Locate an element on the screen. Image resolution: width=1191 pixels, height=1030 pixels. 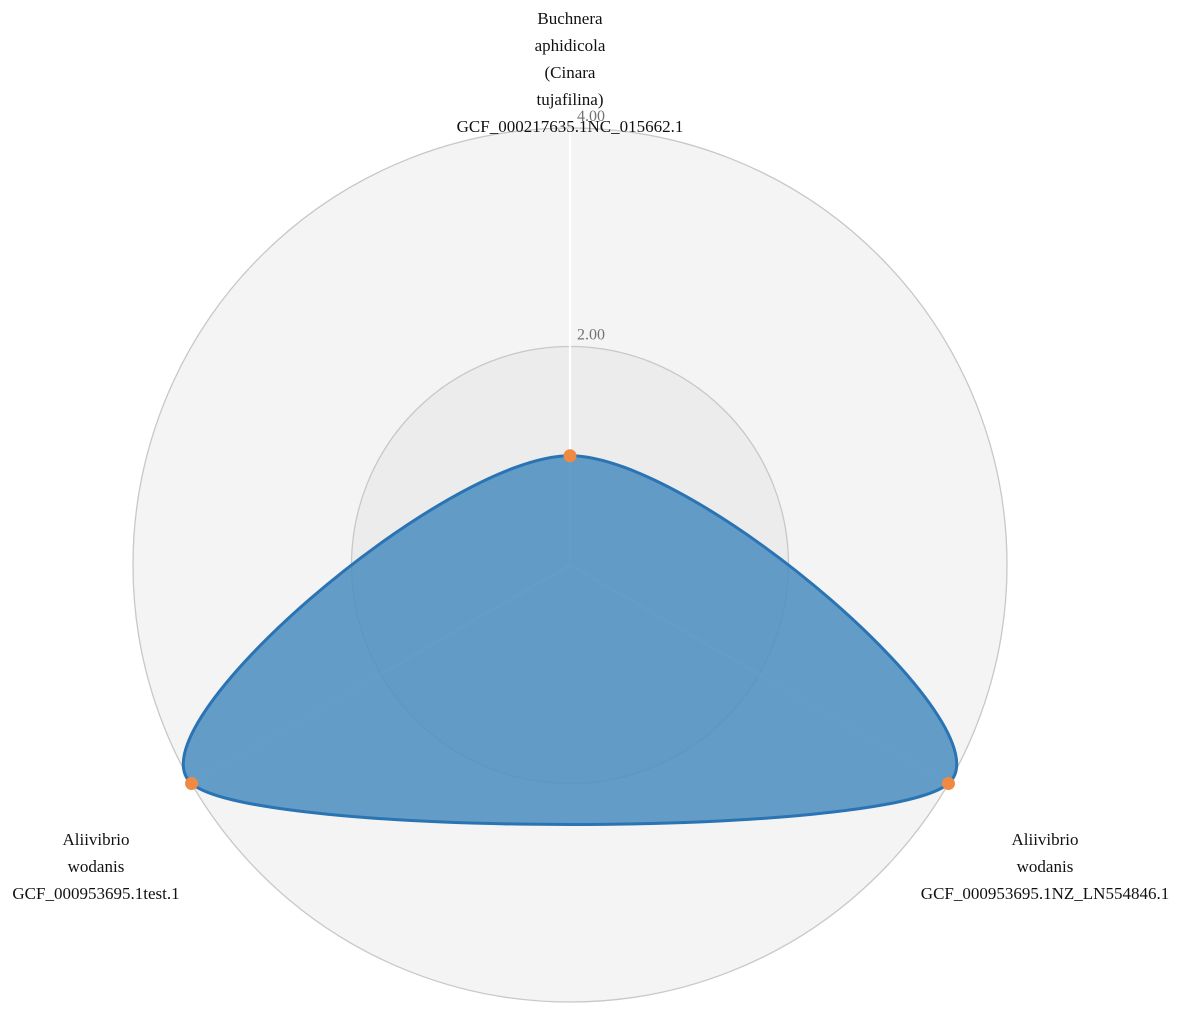
axis-label-line: (Cinara is located at coordinates (570, 72).